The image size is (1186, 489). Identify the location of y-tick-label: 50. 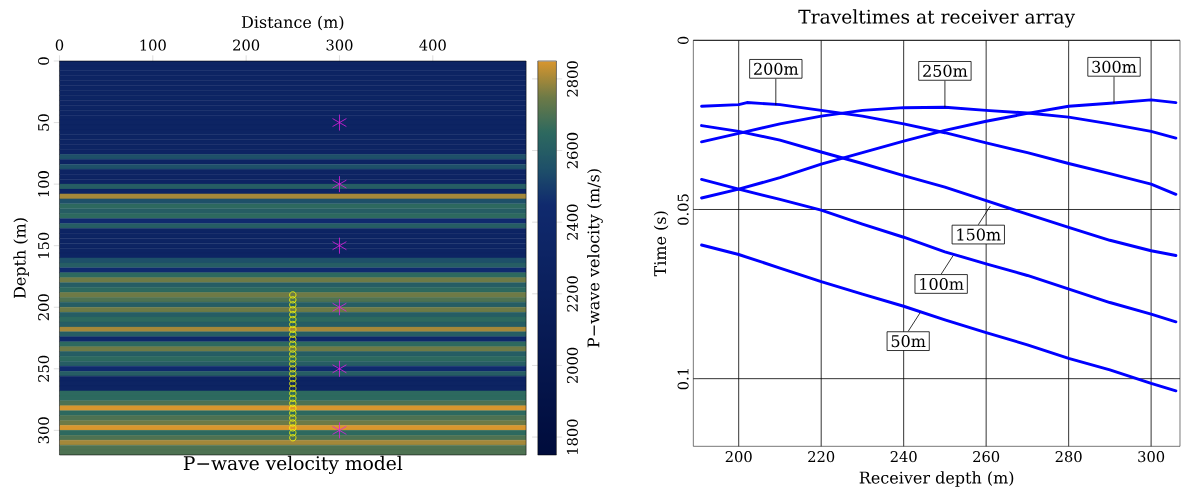
(44, 122).